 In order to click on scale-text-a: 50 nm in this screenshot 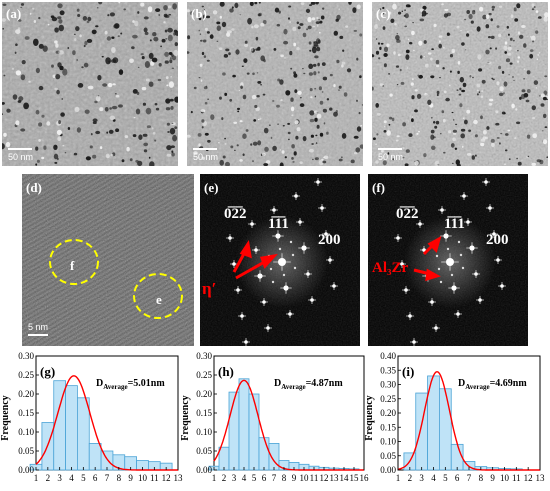, I will do `click(20, 157)`.